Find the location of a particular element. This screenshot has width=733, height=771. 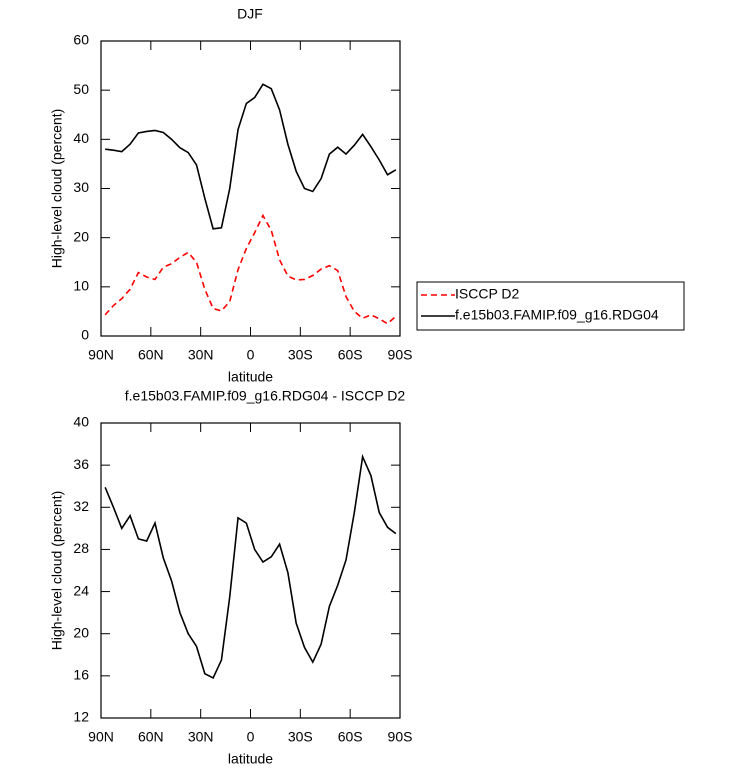

y-tick-label: 60 is located at coordinates (81, 40).